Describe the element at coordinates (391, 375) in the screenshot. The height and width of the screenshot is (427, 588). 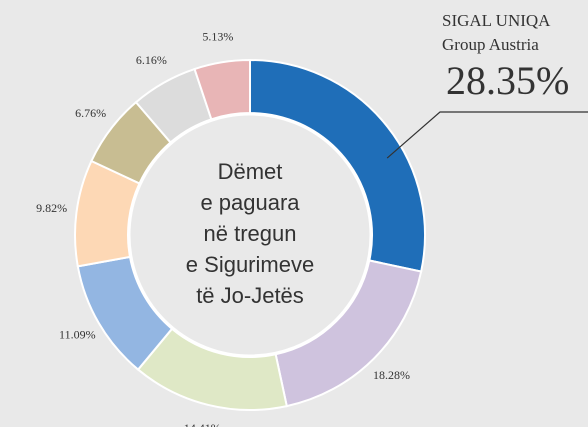
I see `value-label: 18.28%` at that location.